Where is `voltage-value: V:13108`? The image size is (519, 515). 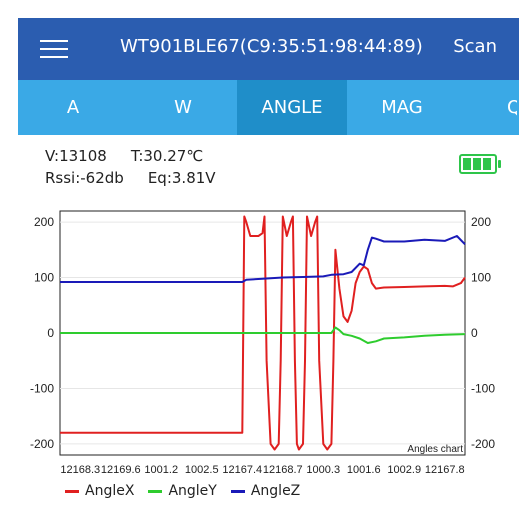 voltage-value: V:13108 is located at coordinates (76, 156).